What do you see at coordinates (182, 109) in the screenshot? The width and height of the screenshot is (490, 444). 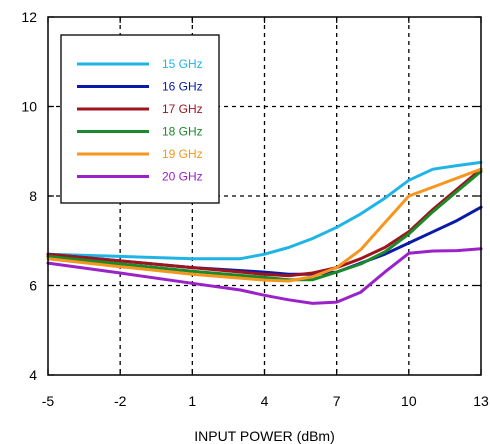 I see `legend-label-17-ghz: 17 GHz` at bounding box center [182, 109].